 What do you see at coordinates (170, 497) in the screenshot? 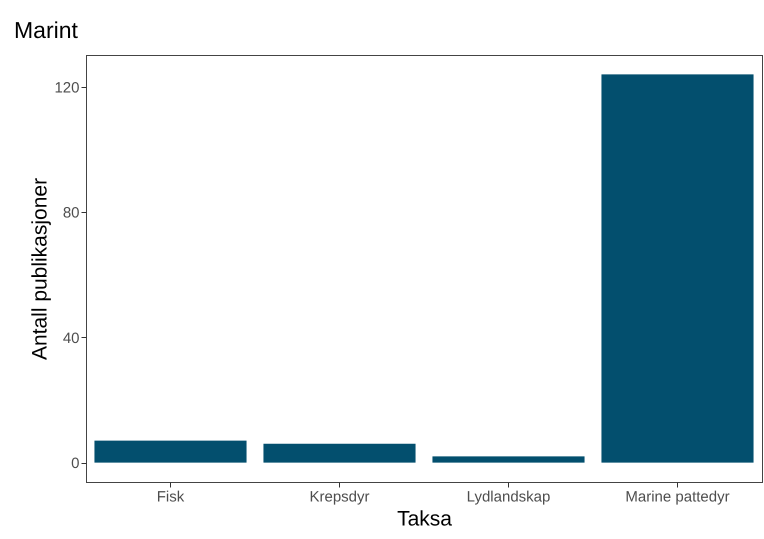
I see `x-tick-label: Fisk` at bounding box center [170, 497].